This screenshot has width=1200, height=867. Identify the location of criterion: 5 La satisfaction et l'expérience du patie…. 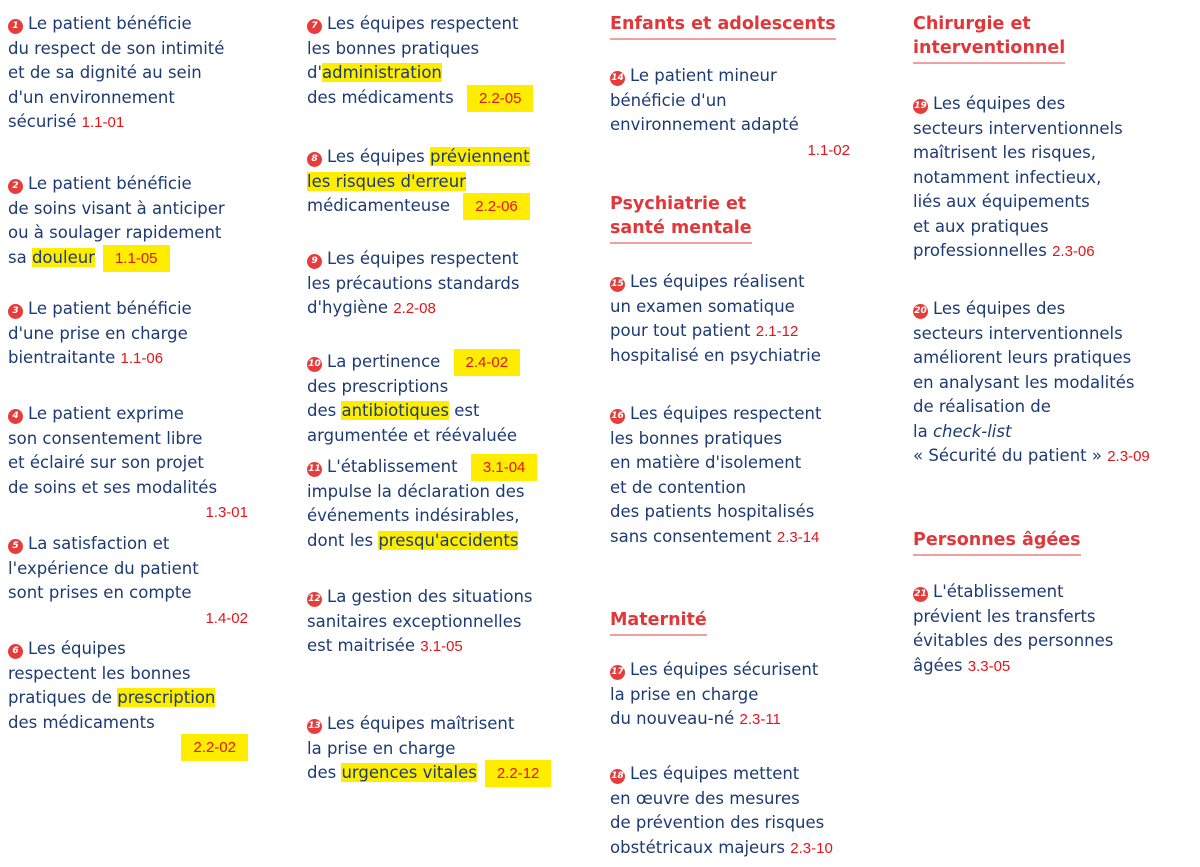
(128, 581).